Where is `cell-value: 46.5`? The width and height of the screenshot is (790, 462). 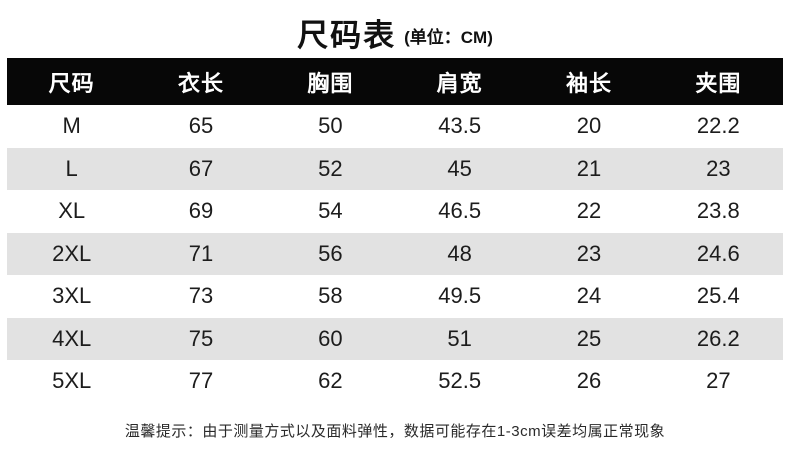
cell-value: 46.5 is located at coordinates (460, 211).